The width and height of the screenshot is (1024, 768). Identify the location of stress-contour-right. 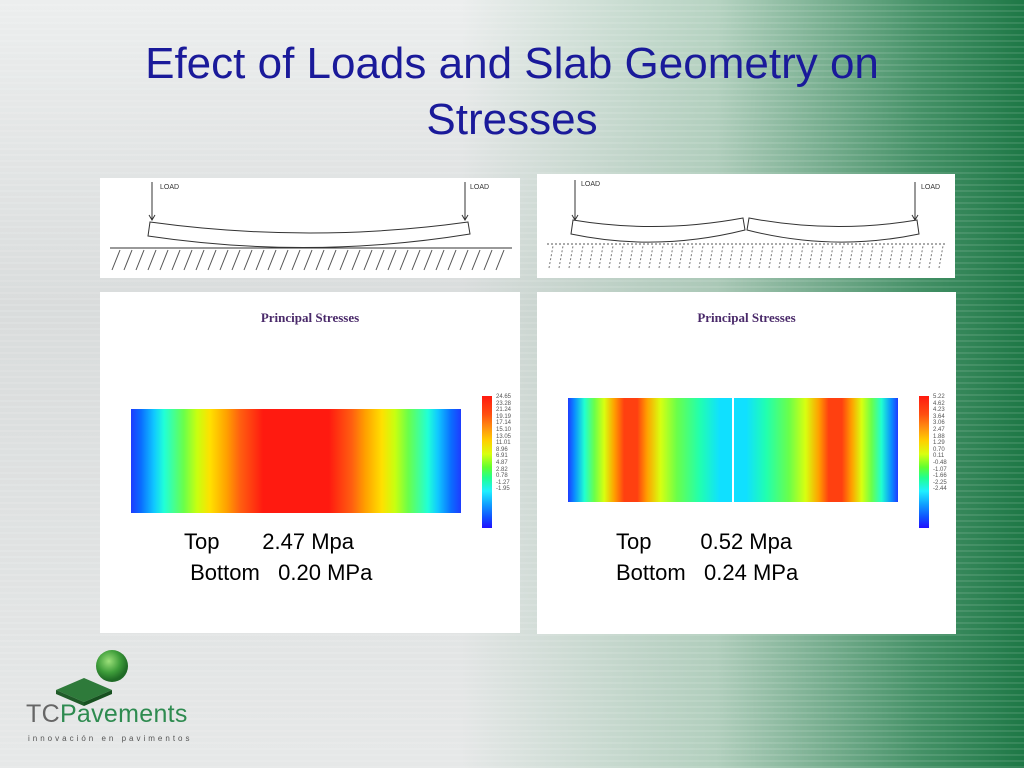
(733, 450).